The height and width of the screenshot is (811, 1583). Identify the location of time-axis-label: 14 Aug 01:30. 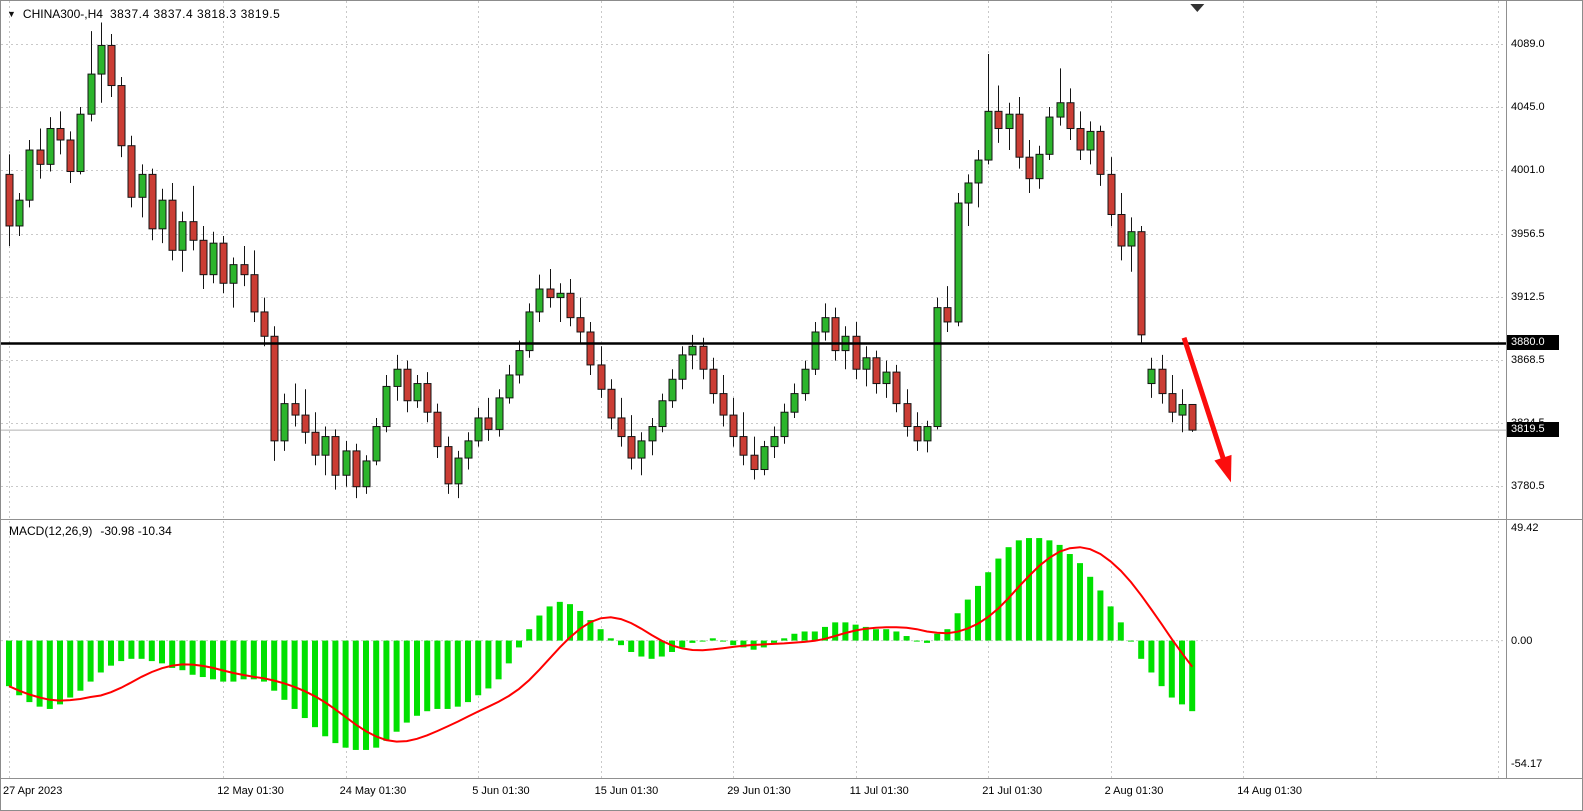
(1270, 791).